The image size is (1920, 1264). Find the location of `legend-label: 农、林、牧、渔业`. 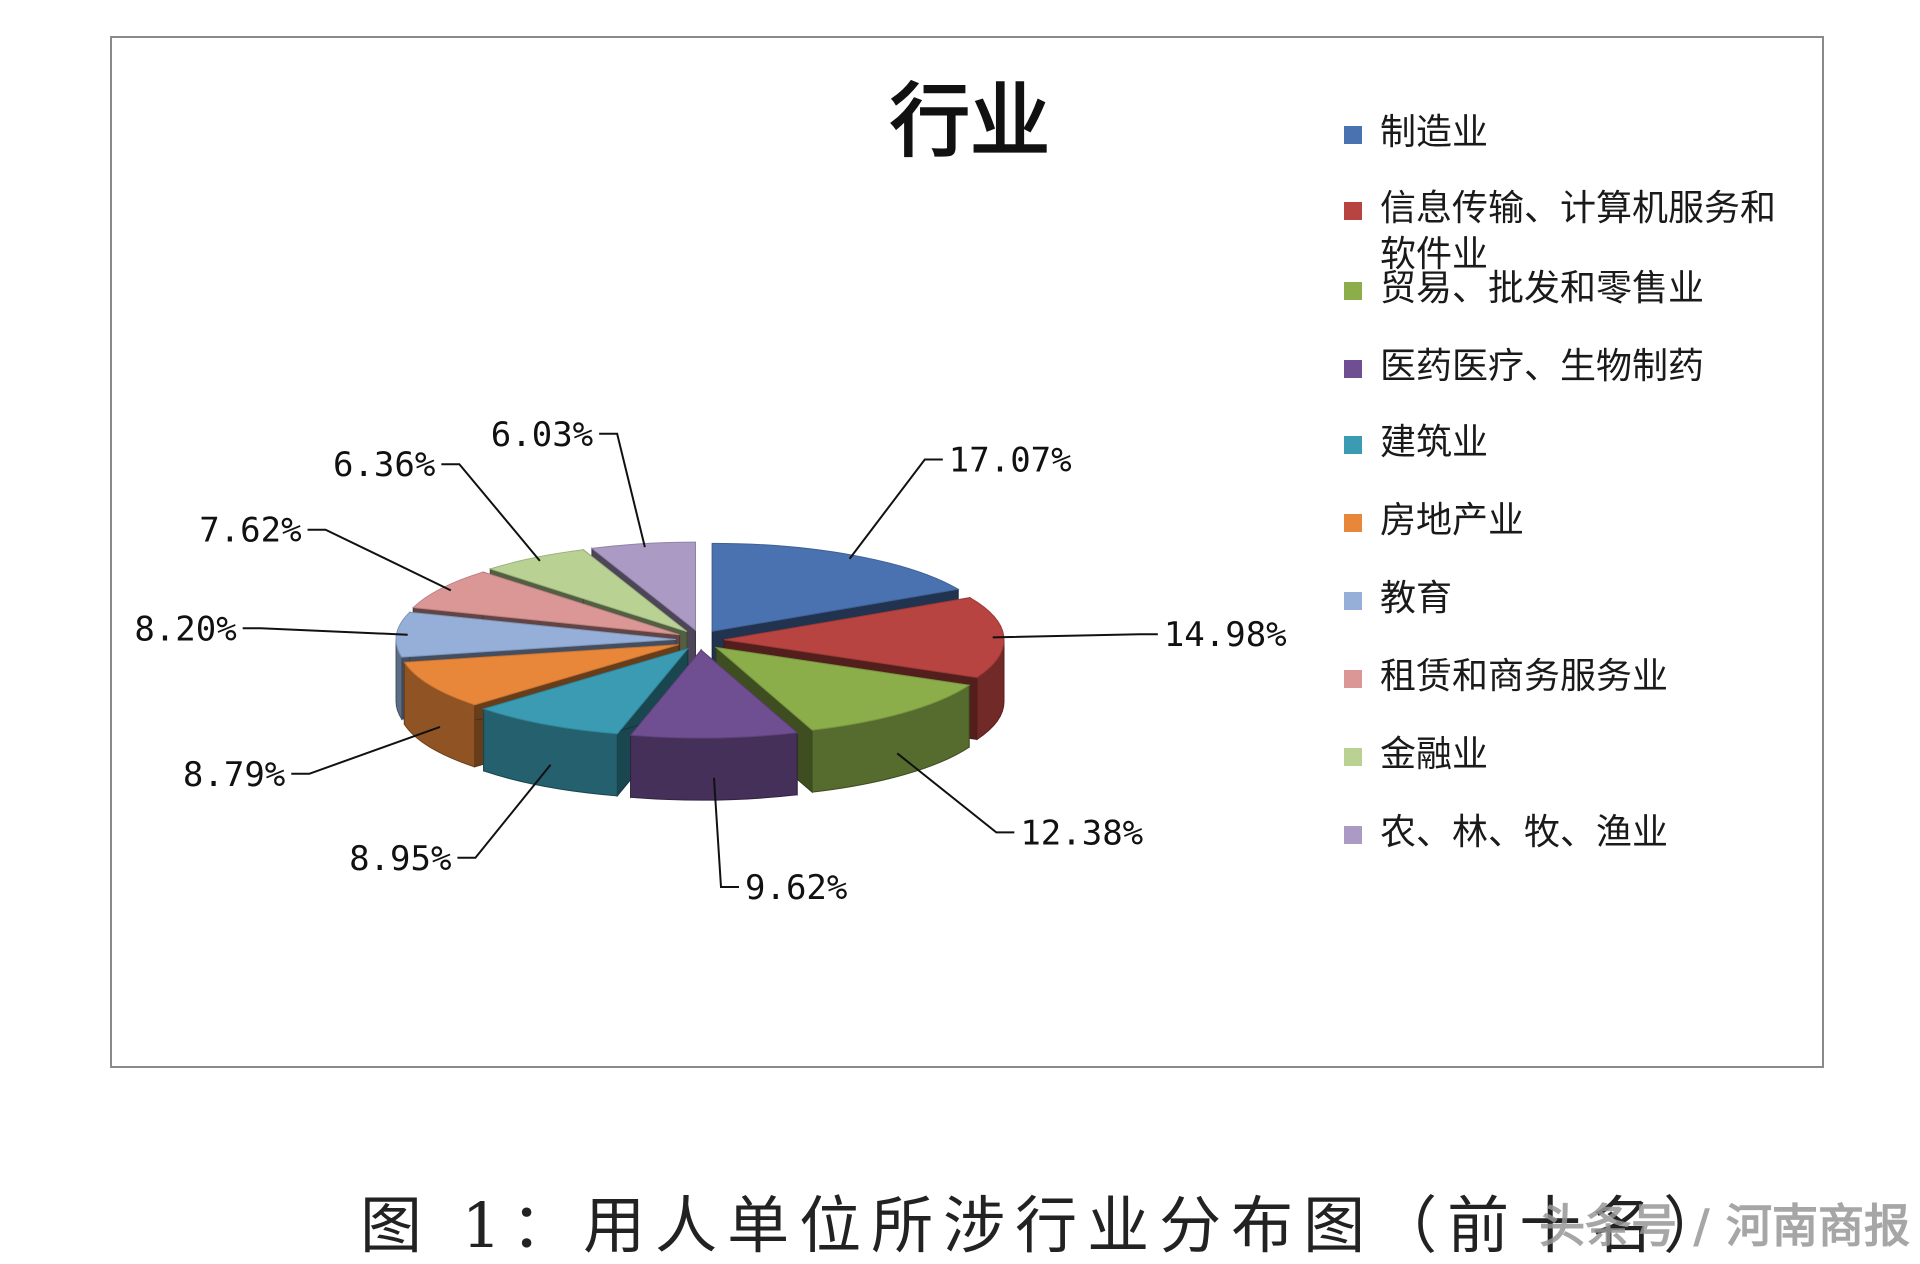

legend-label: 农、林、牧、渔业 is located at coordinates (1524, 832).